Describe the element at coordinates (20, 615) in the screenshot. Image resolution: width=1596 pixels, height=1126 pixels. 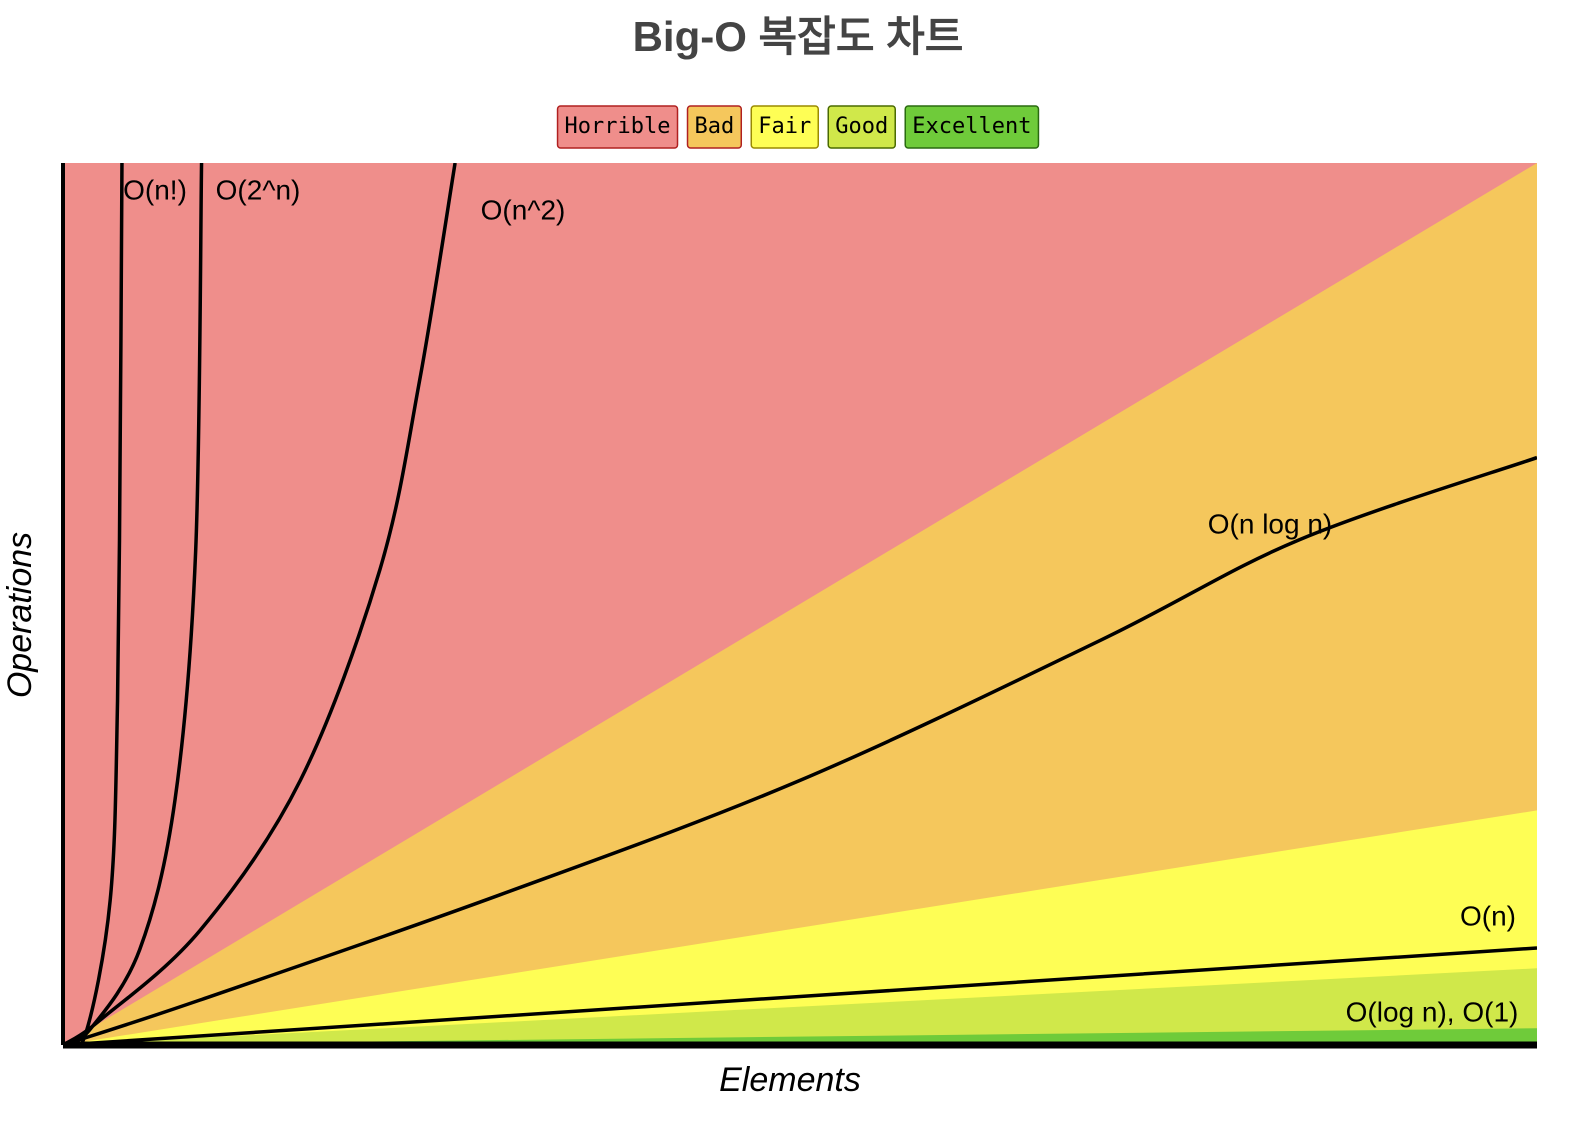
I see `y-axis-label: Operations` at that location.